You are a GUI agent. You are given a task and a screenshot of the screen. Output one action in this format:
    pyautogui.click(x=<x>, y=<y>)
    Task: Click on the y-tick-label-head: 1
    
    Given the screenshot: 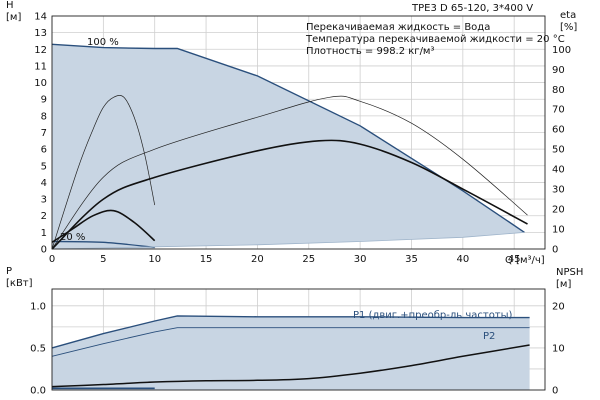 What is the action you would take?
    pyautogui.click(x=44, y=233)
    